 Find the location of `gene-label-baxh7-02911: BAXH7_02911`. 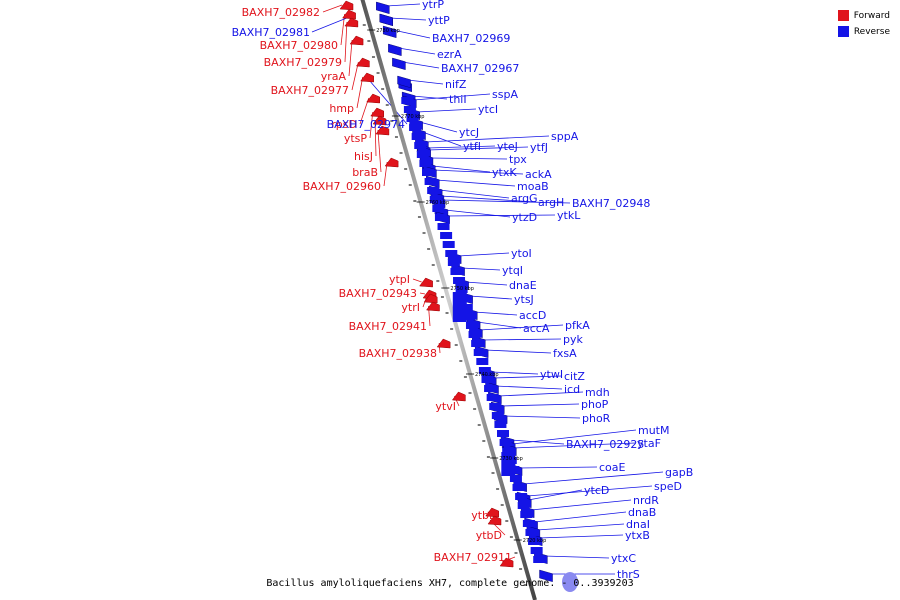

gene-label-baxh7-02911: BAXH7_02911 is located at coordinates (473, 557).